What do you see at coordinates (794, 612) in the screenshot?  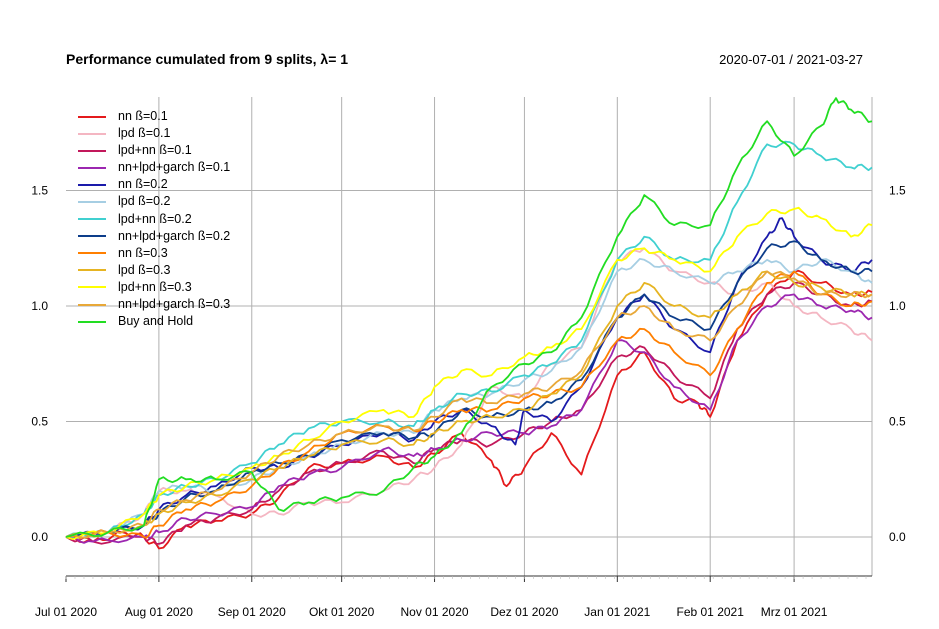 I see `x-tick-label: Mrz 01 2021` at bounding box center [794, 612].